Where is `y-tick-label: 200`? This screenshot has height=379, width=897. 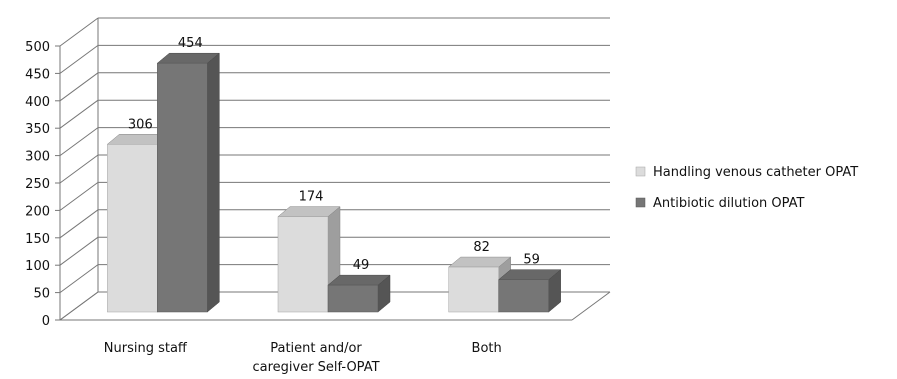 y-tick-label: 200 is located at coordinates (37, 211).